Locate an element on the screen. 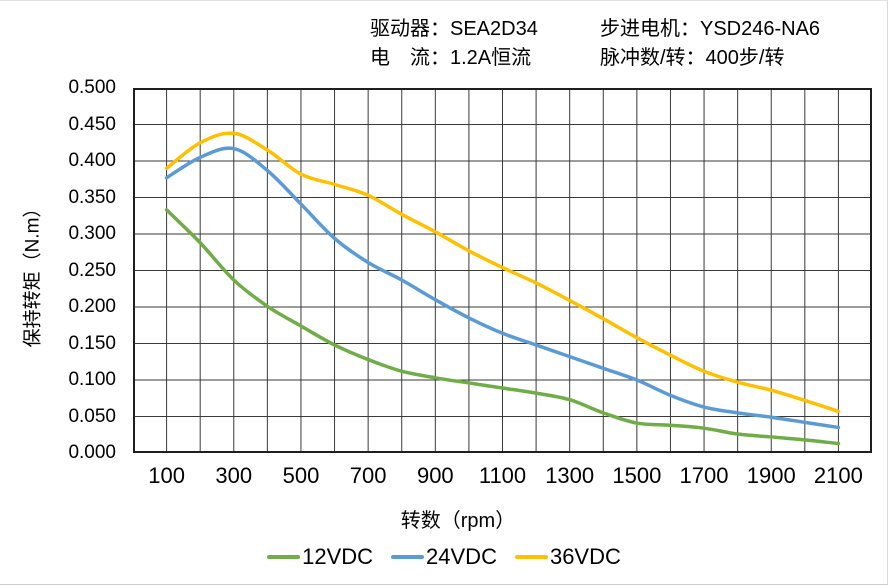  driver-label: 驱动器：SEA2D34 is located at coordinates (454, 29).